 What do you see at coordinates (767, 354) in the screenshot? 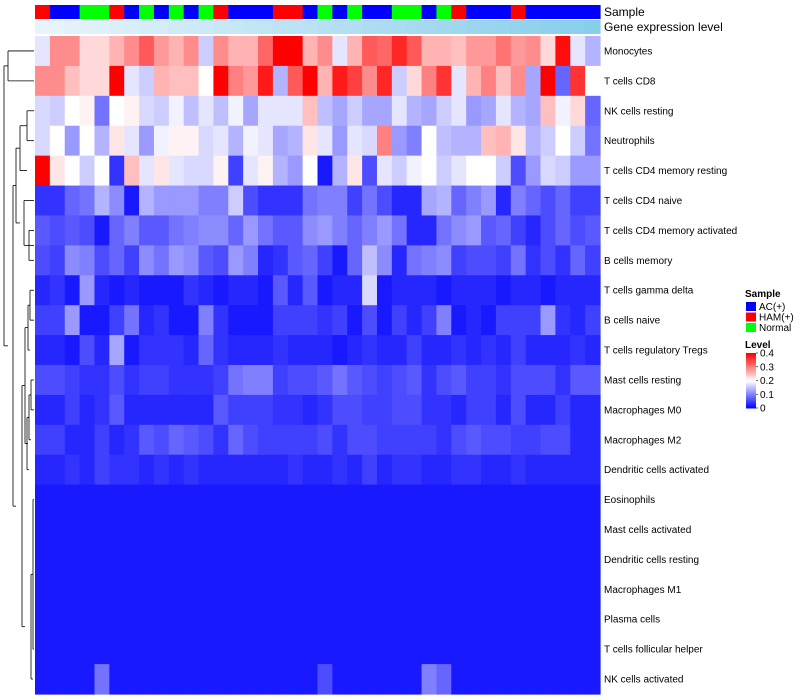
I see `colorbar-tick-label: 0.4` at bounding box center [767, 354].